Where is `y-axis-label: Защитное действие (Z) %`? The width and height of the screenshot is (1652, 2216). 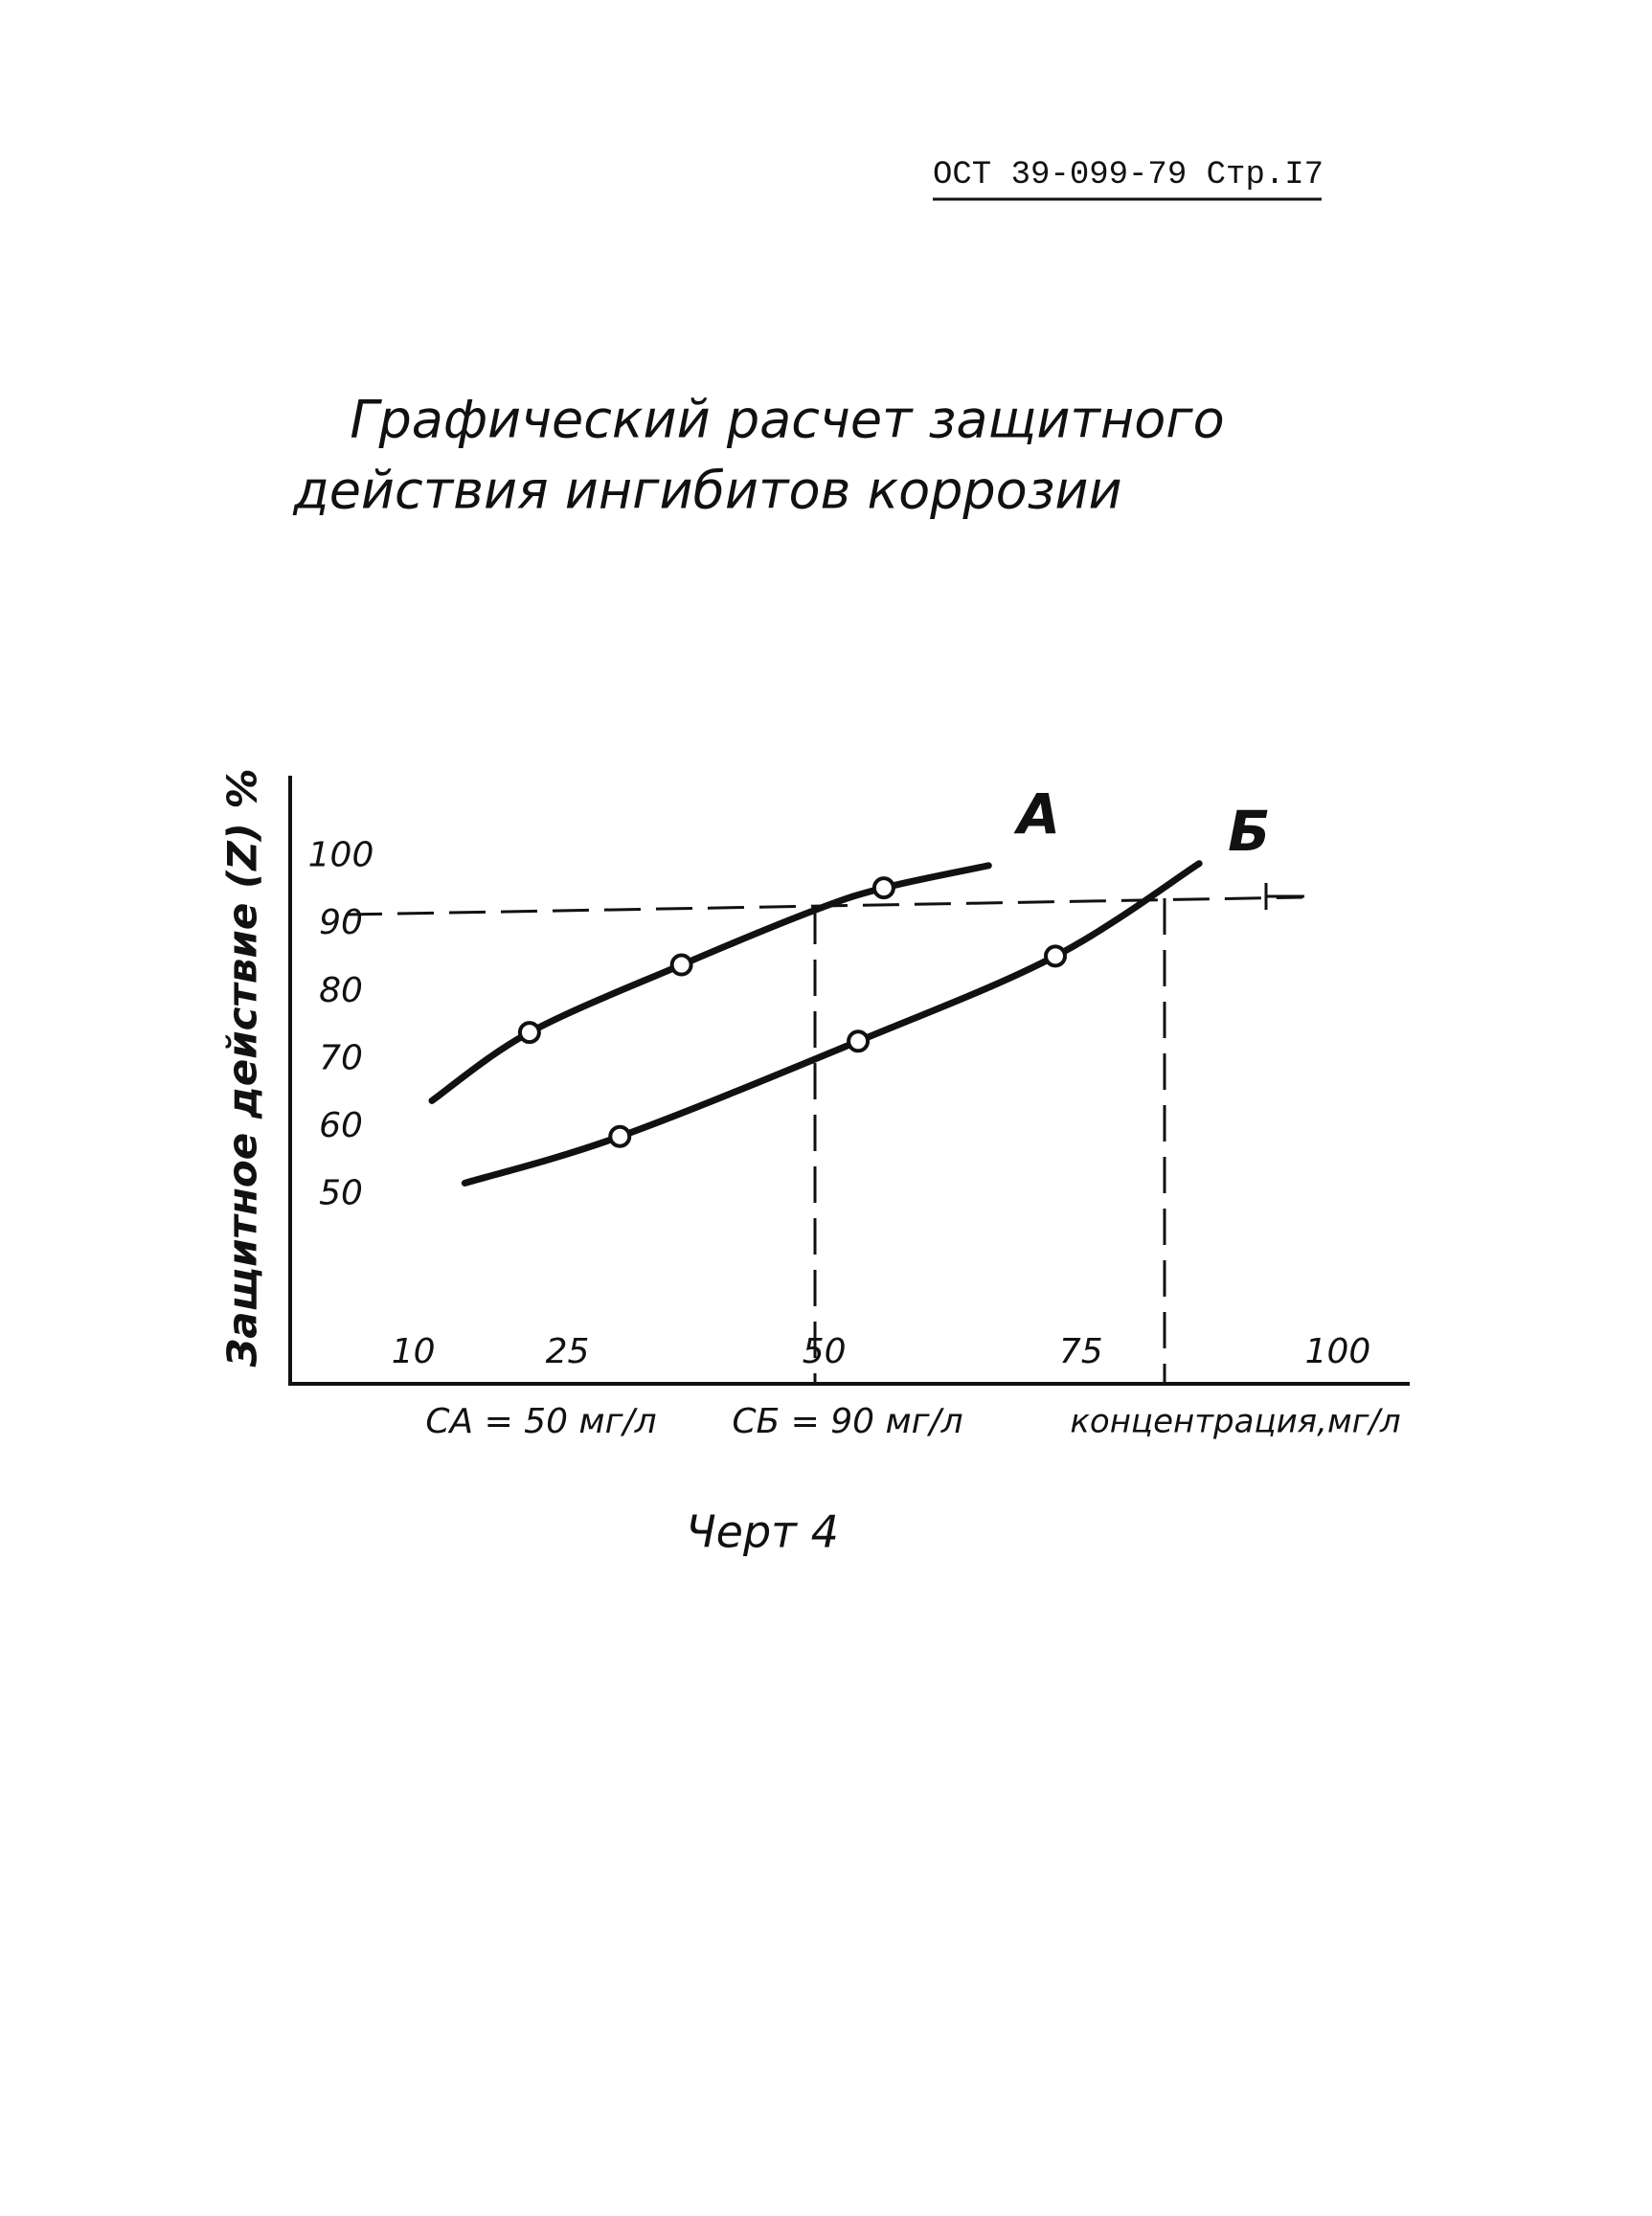
y-axis-label: Защитное действие (Z) % is located at coordinates (243, 1068).